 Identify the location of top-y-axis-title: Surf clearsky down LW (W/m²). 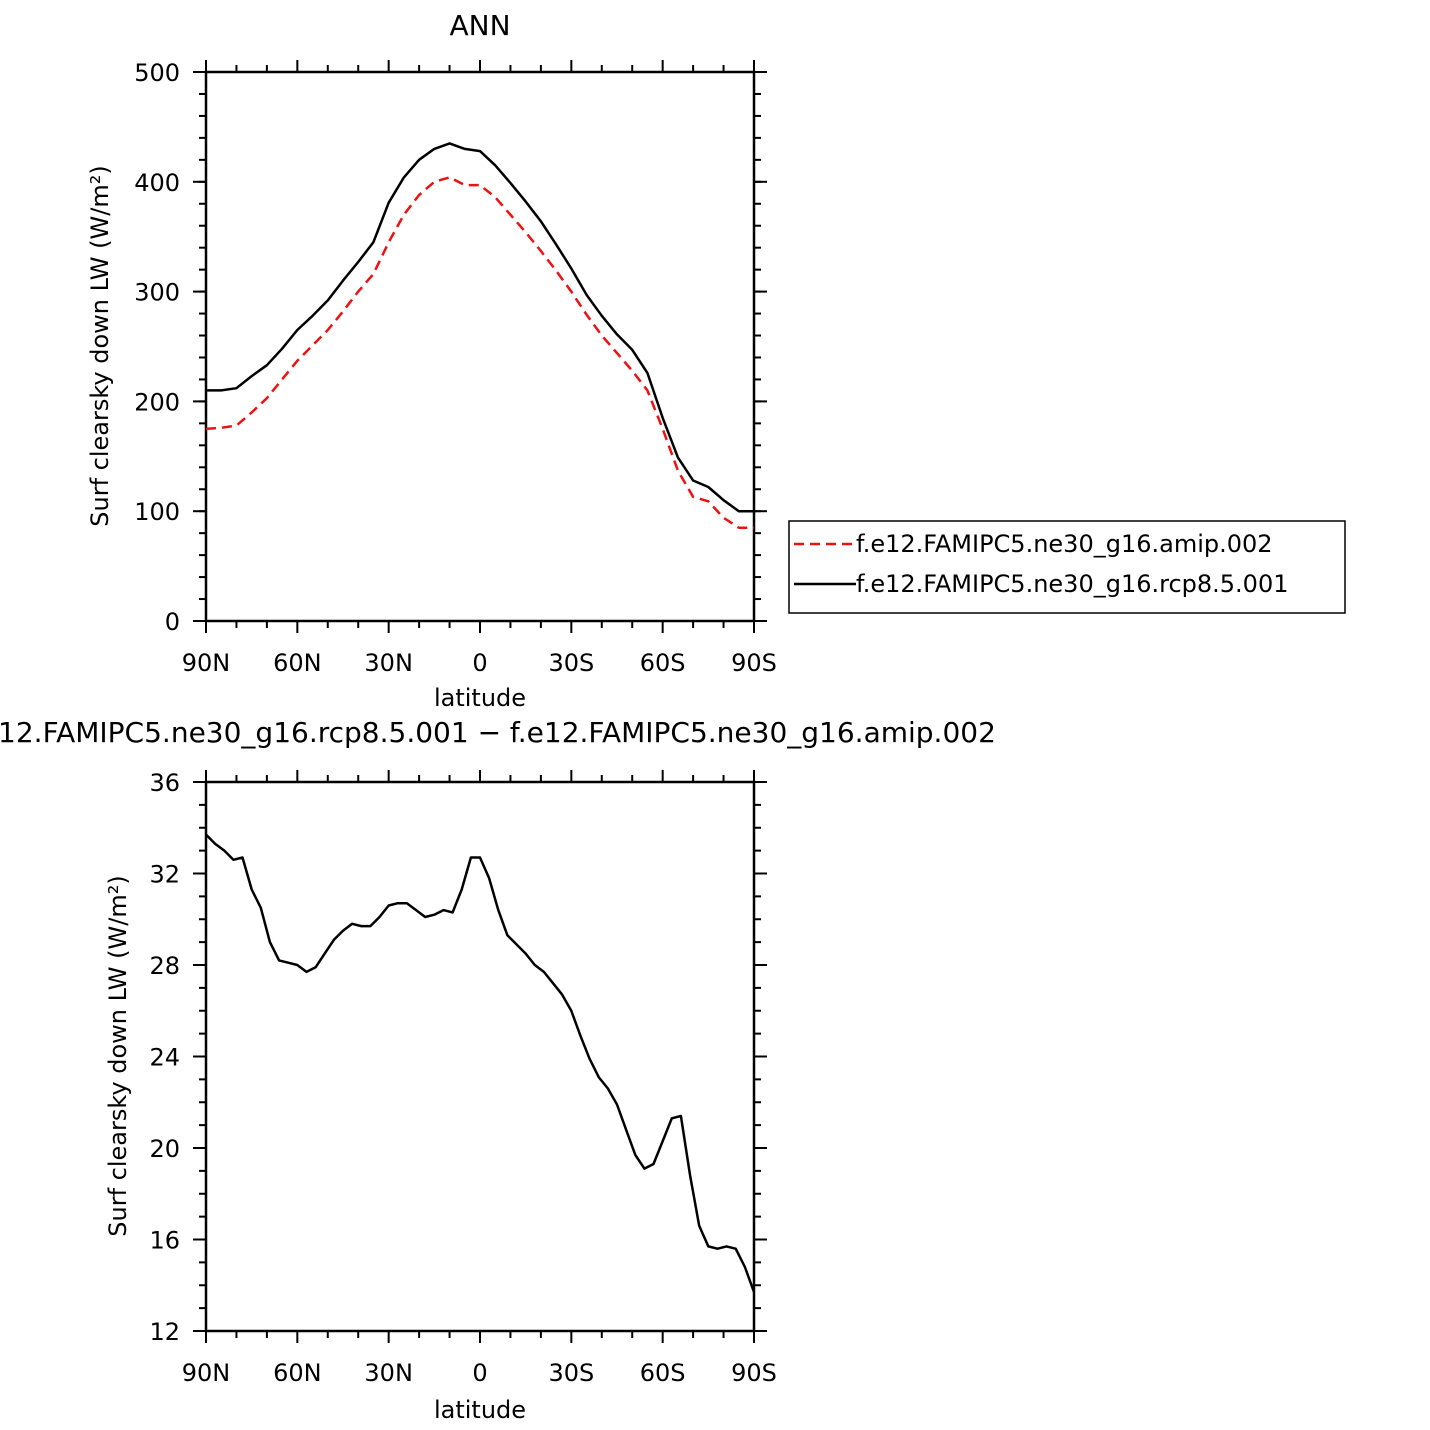
(100, 345).